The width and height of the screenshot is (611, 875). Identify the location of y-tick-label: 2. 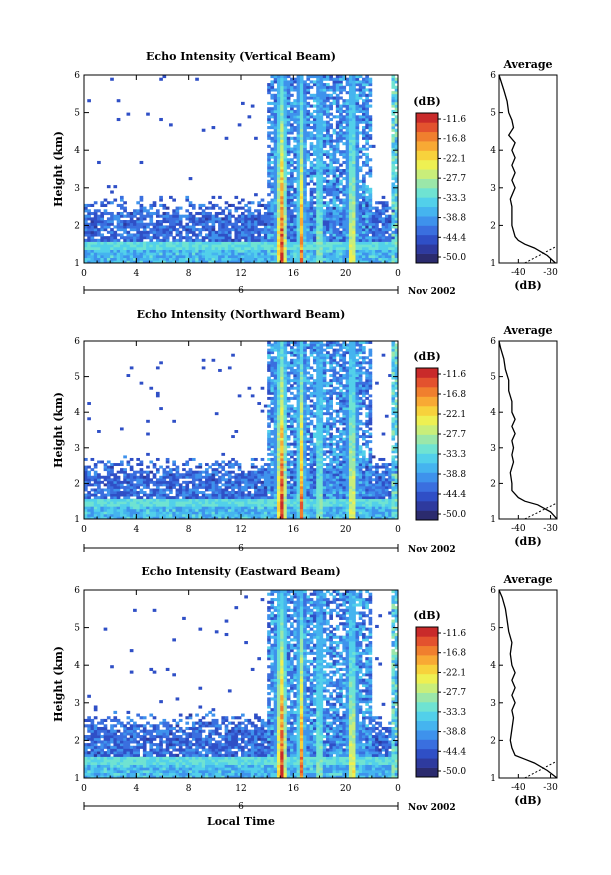
(77, 226).